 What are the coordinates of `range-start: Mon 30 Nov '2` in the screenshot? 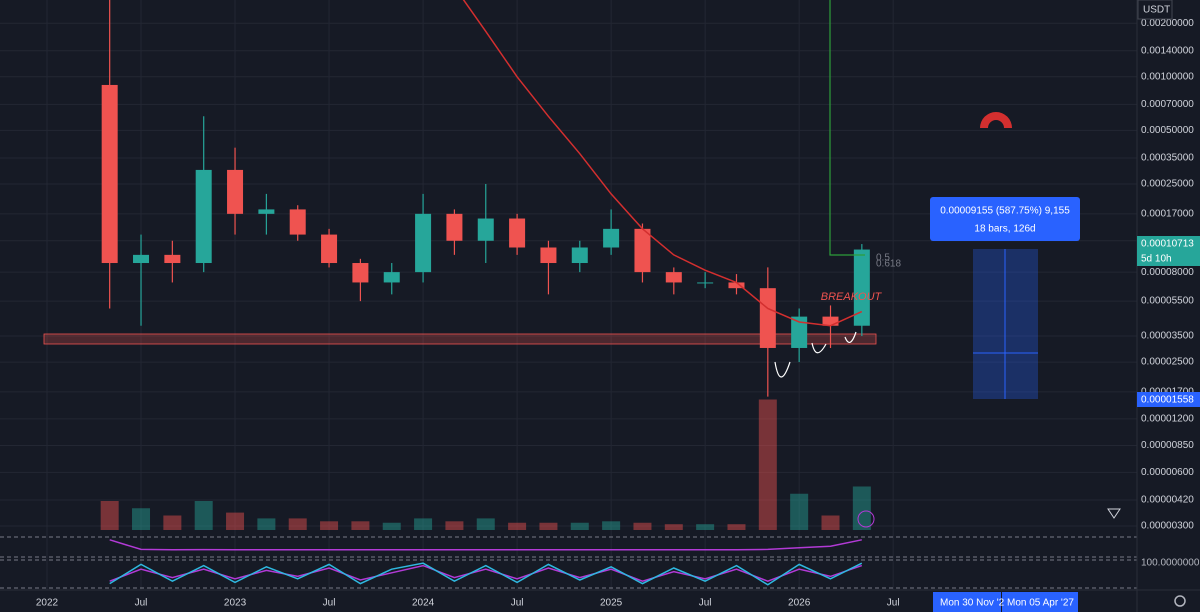 It's located at (972, 603).